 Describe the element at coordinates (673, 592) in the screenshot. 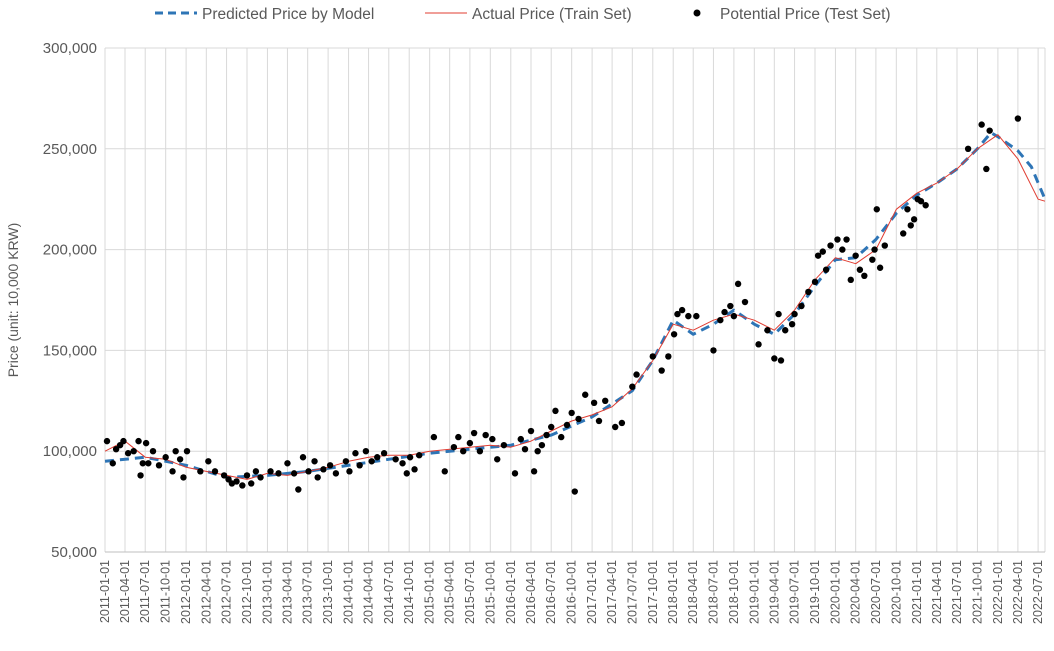

I see `x-tick-label: 2018-01-01` at that location.